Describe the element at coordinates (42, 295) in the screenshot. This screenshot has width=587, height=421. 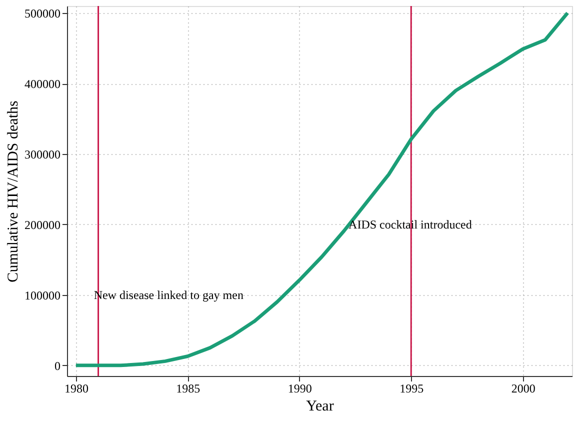
I see `y-tick-label: 100000` at that location.